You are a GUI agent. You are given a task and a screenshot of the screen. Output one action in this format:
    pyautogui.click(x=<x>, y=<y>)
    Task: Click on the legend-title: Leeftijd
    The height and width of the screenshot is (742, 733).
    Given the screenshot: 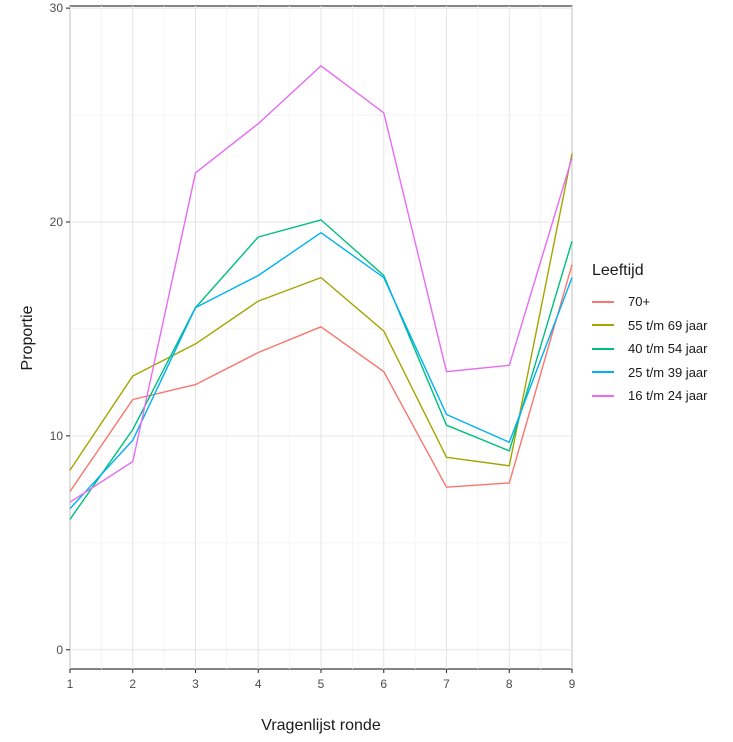 What is the action you would take?
    pyautogui.click(x=618, y=270)
    